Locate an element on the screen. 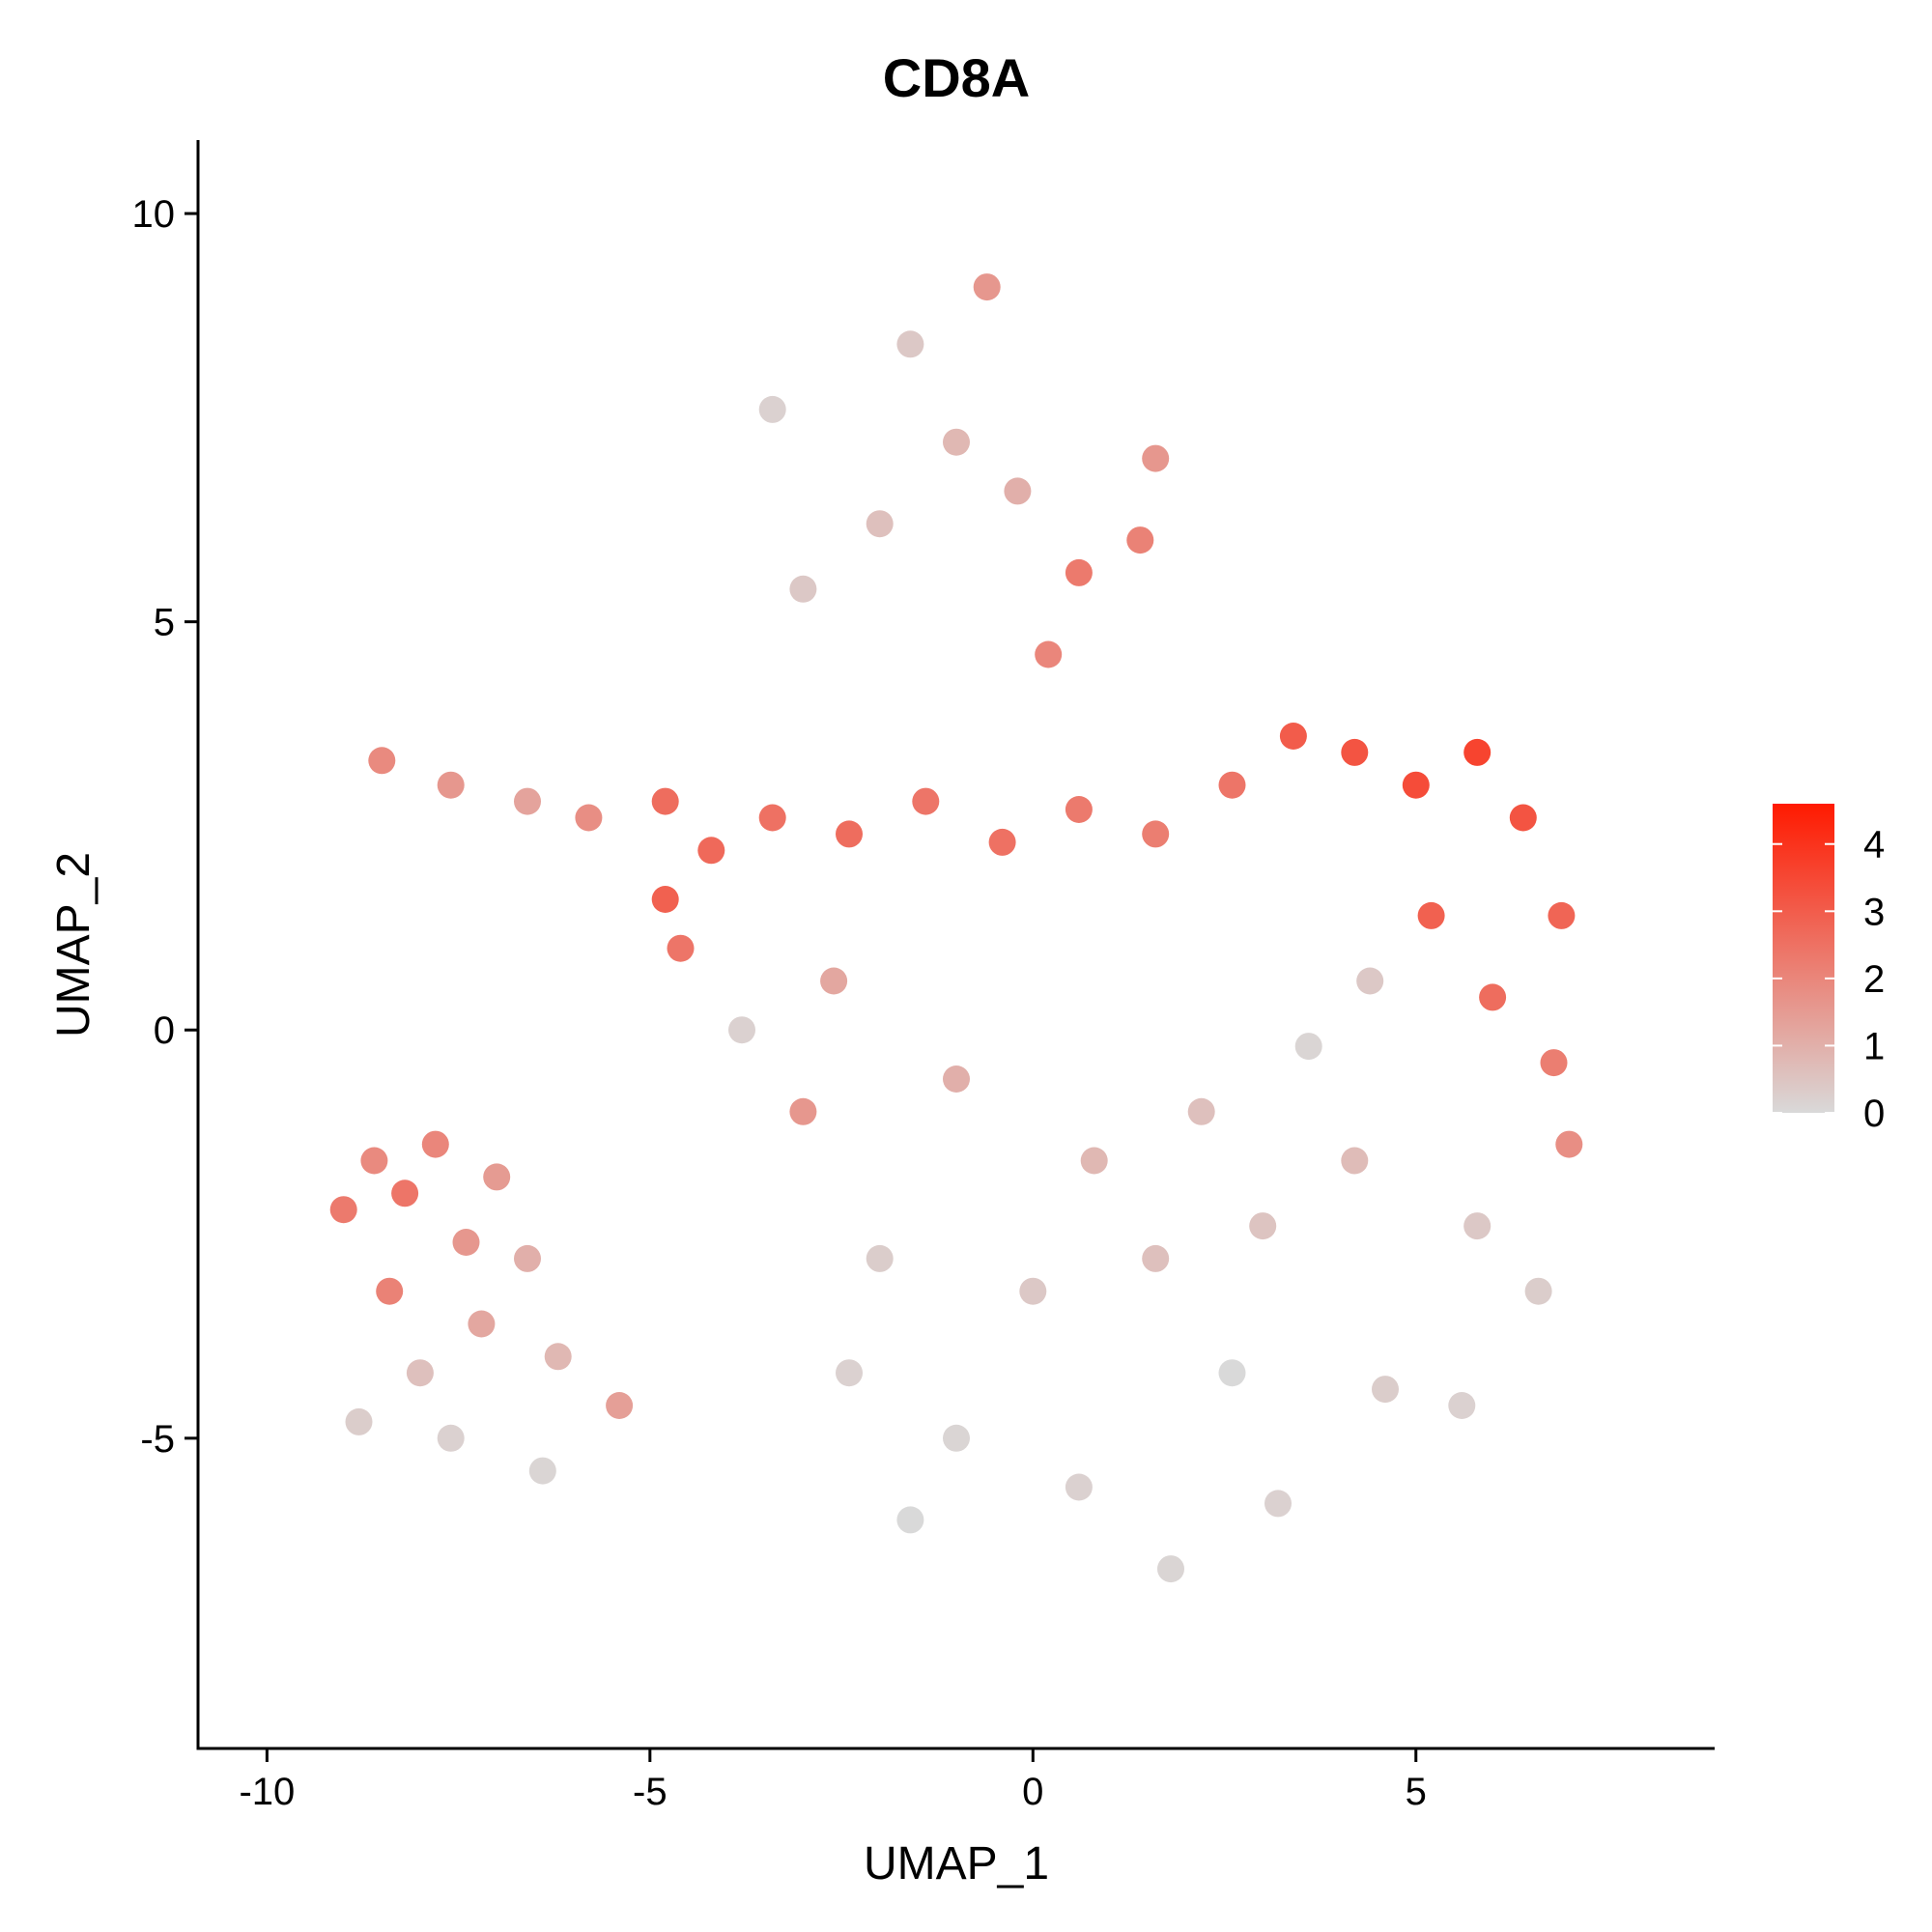 The width and height of the screenshot is (1932, 1932). x-tick-label: 0 is located at coordinates (1032, 1792).